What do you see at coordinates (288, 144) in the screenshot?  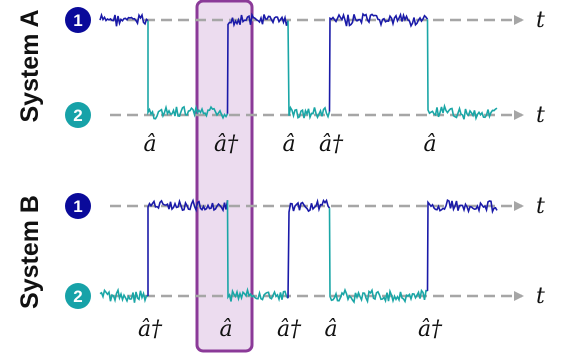 I see `system-a-operator-3: â` at bounding box center [288, 144].